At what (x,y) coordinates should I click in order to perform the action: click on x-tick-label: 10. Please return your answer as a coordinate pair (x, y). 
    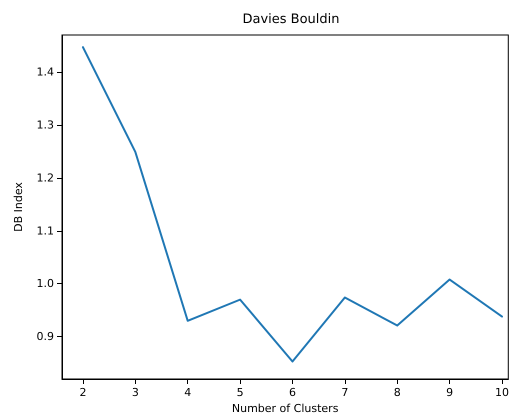
    Looking at the image, I should click on (502, 392).